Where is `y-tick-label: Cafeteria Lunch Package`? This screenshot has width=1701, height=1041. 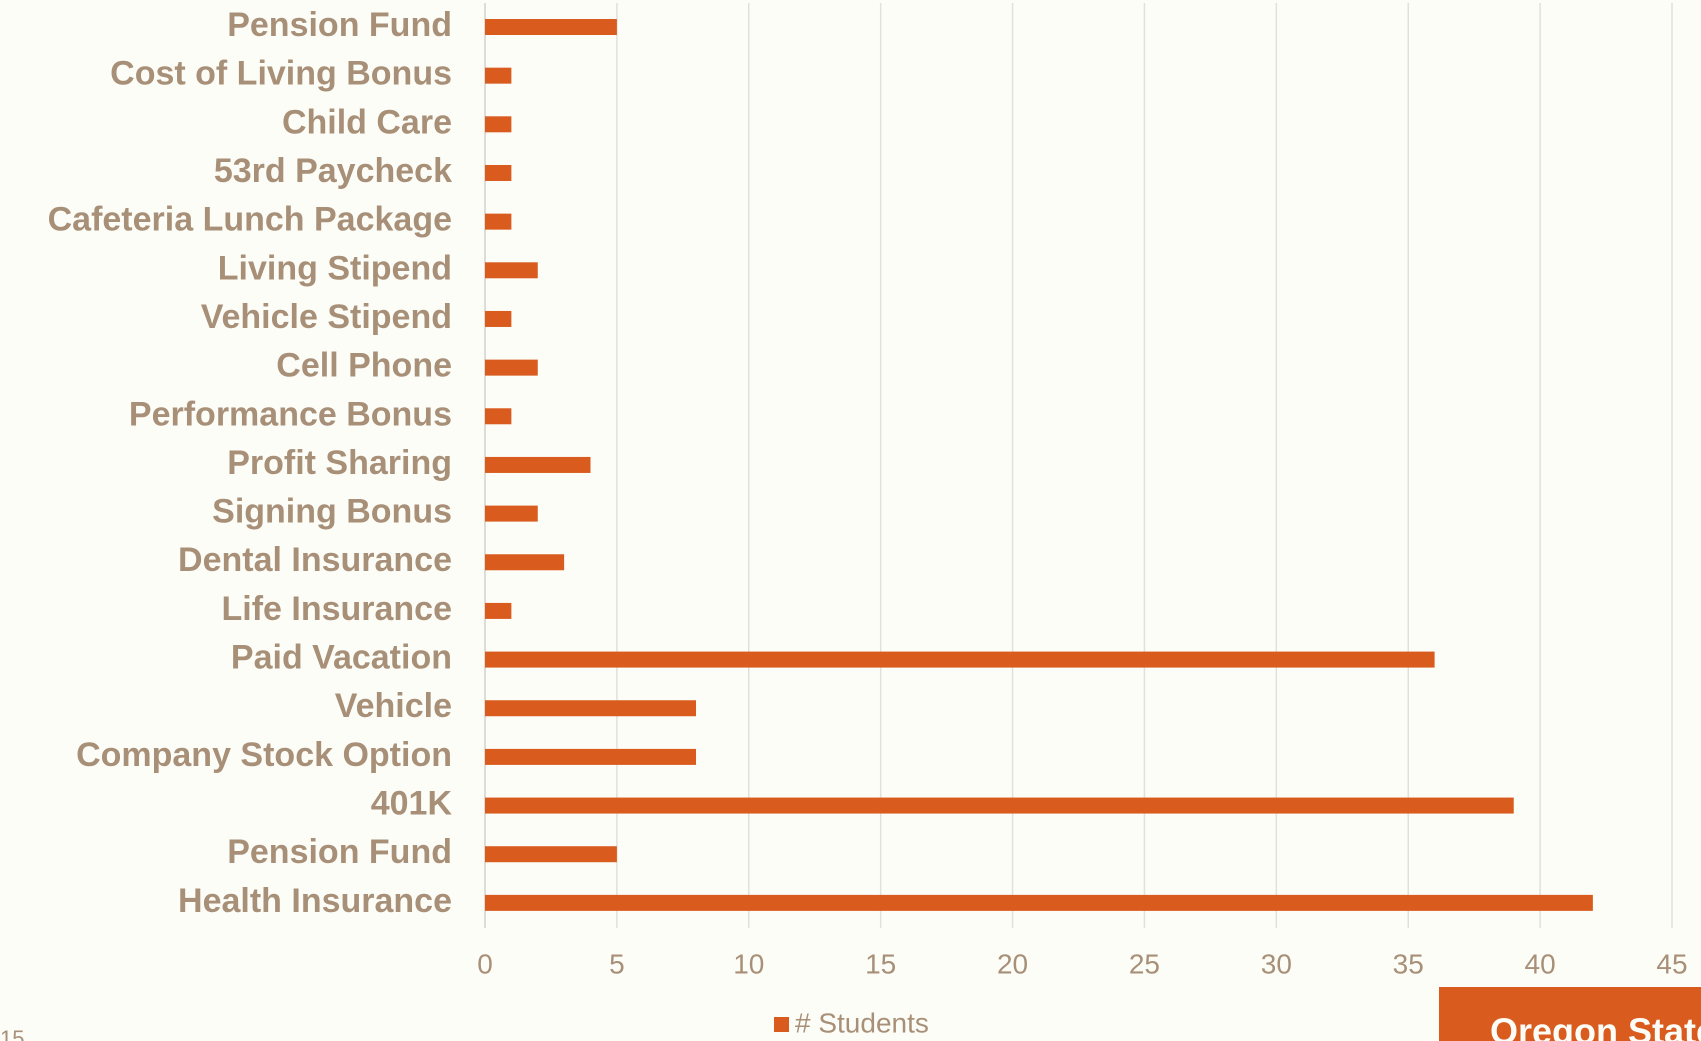
y-tick-label: Cafeteria Lunch Package is located at coordinates (250, 220).